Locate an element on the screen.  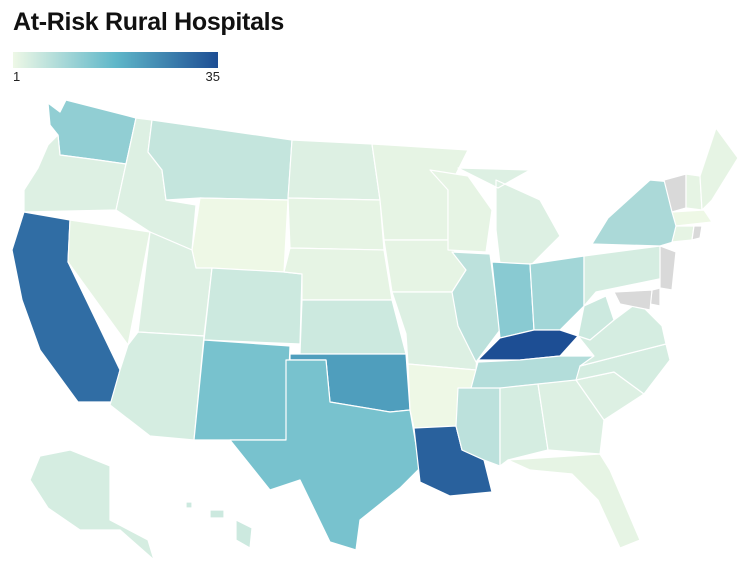
state-ak is located at coordinates (92, 505).